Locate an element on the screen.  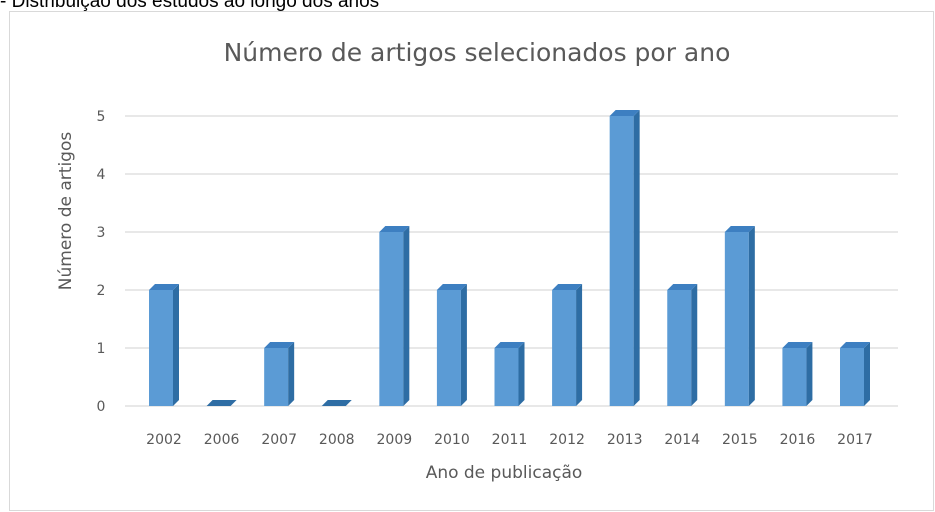
y-tick-labels: 0 1 2 3 4 5 is located at coordinates (101, 262).